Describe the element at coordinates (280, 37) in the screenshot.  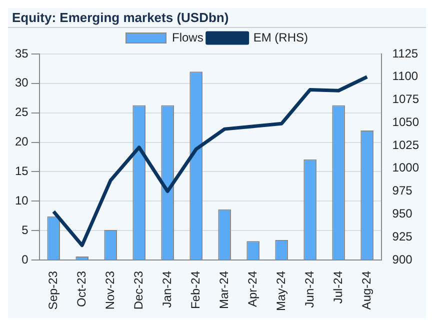
I see `legend-label: EM (RHS)` at that location.